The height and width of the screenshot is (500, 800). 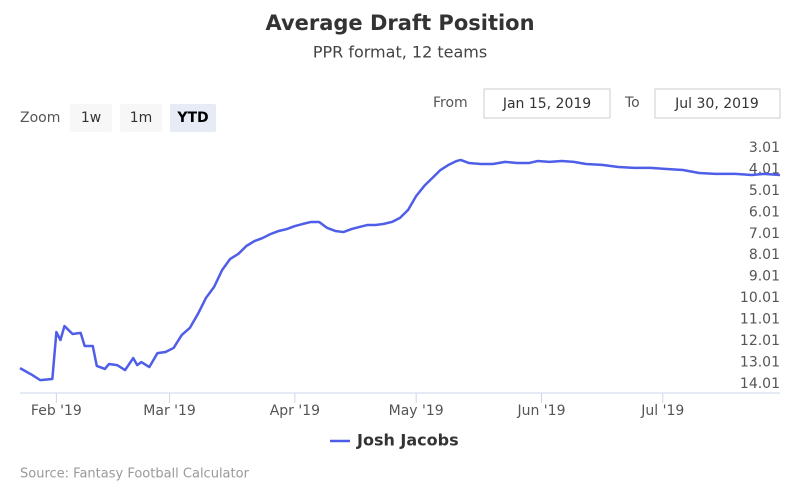 I want to click on to-value: Jul 30, 2019, so click(x=716, y=104).